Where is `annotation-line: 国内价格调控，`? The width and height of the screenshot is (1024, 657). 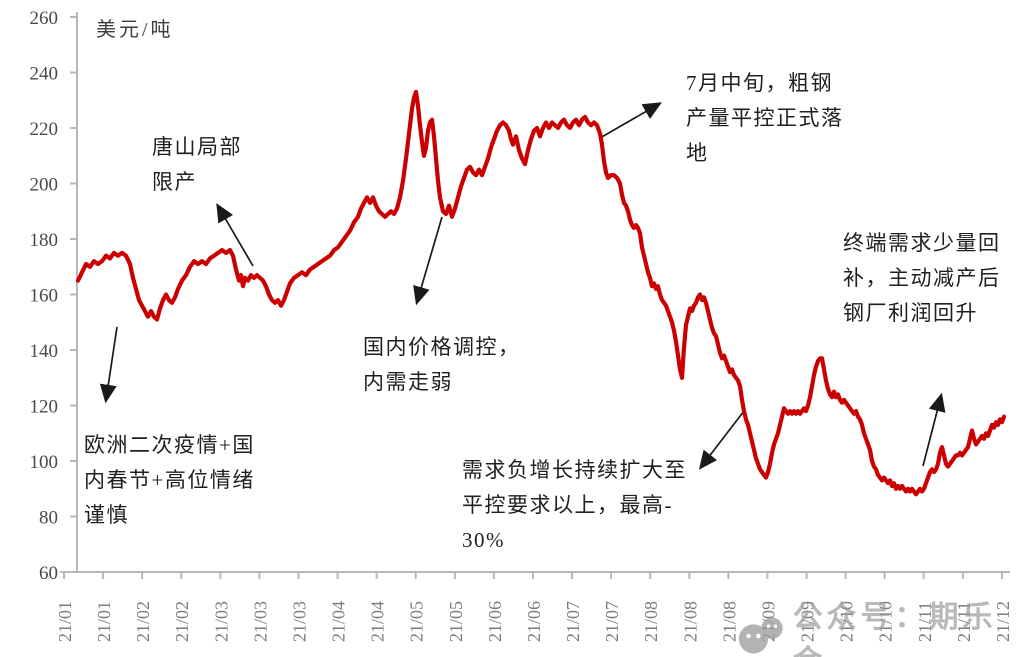
annotation-line: 国内价格调控， is located at coordinates (442, 347).